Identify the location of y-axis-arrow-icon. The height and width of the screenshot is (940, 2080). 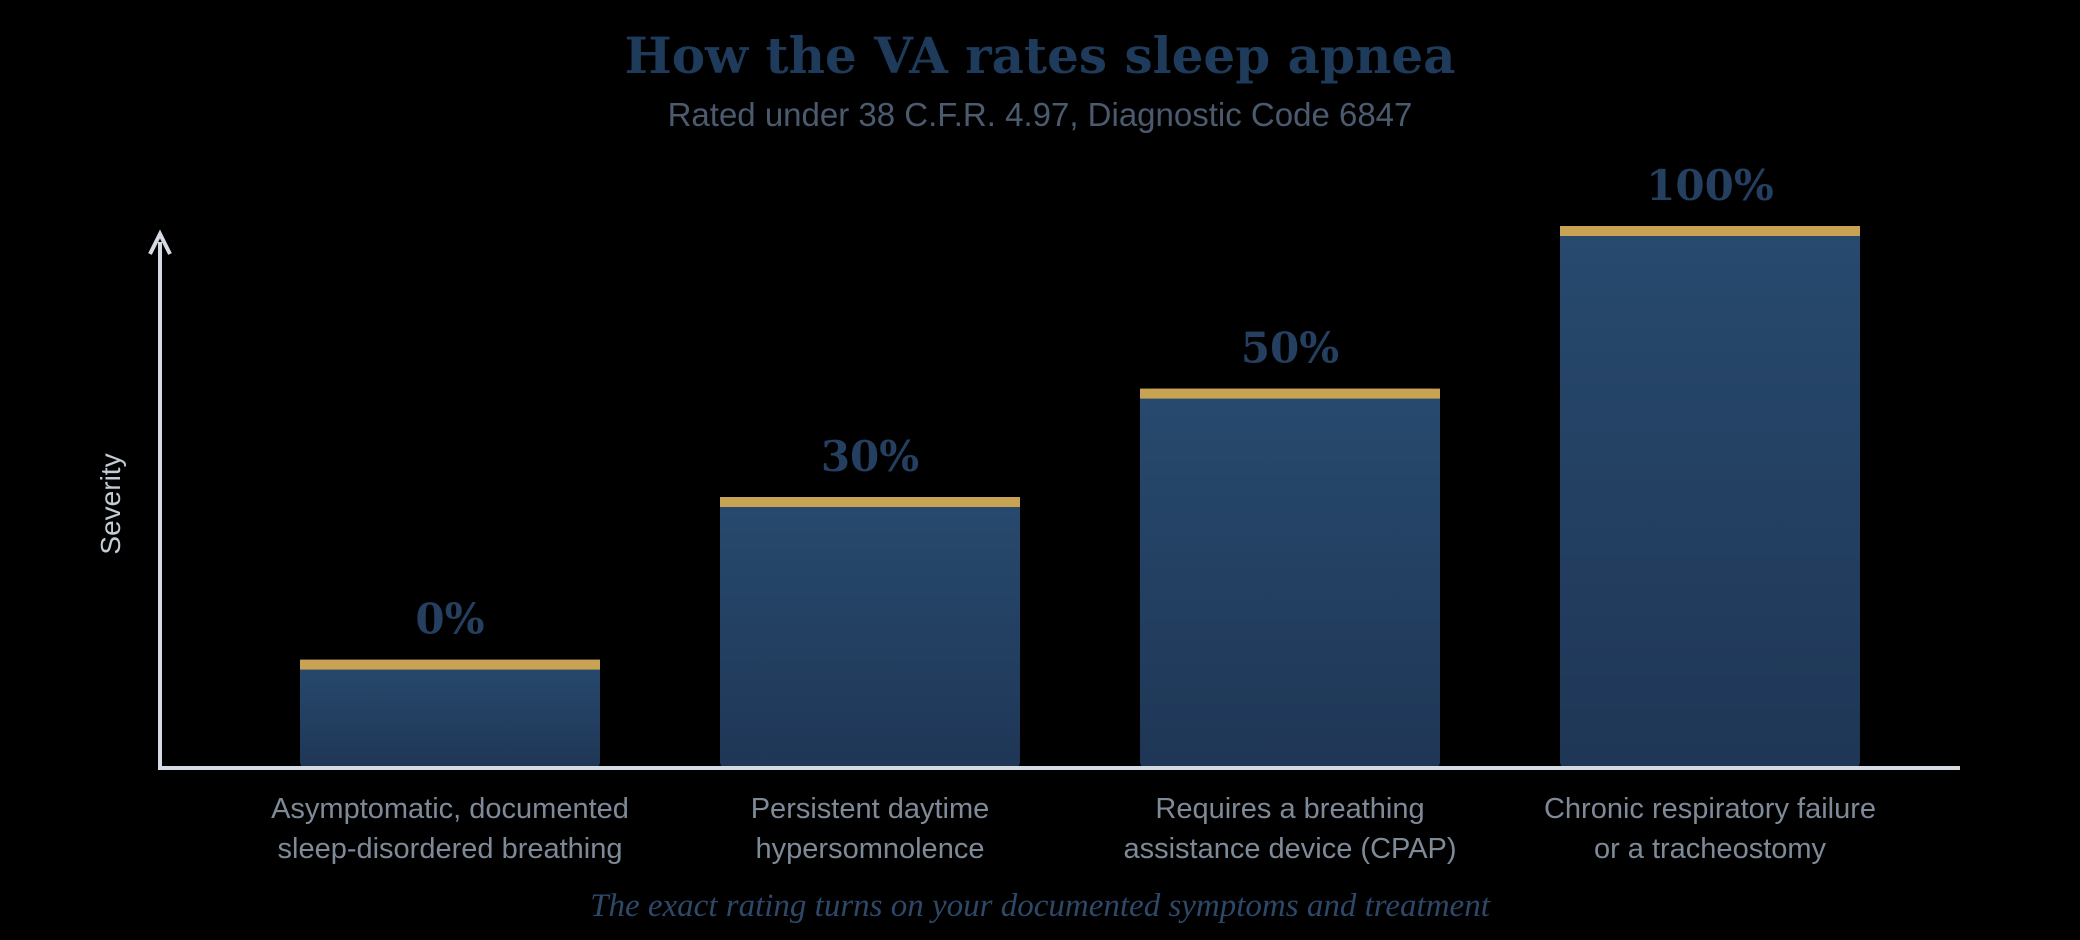
(160, 242).